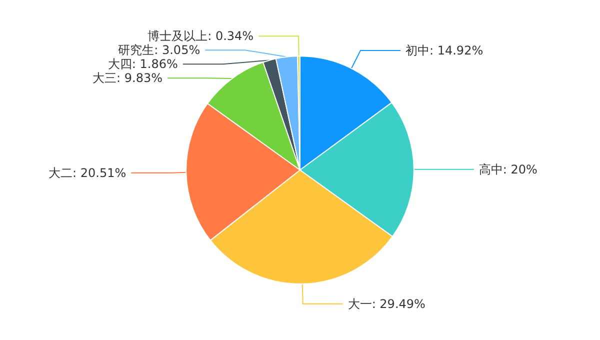  Describe the element at coordinates (87, 173) in the screenshot. I see `slice-label: 大二: 20.51%` at that location.